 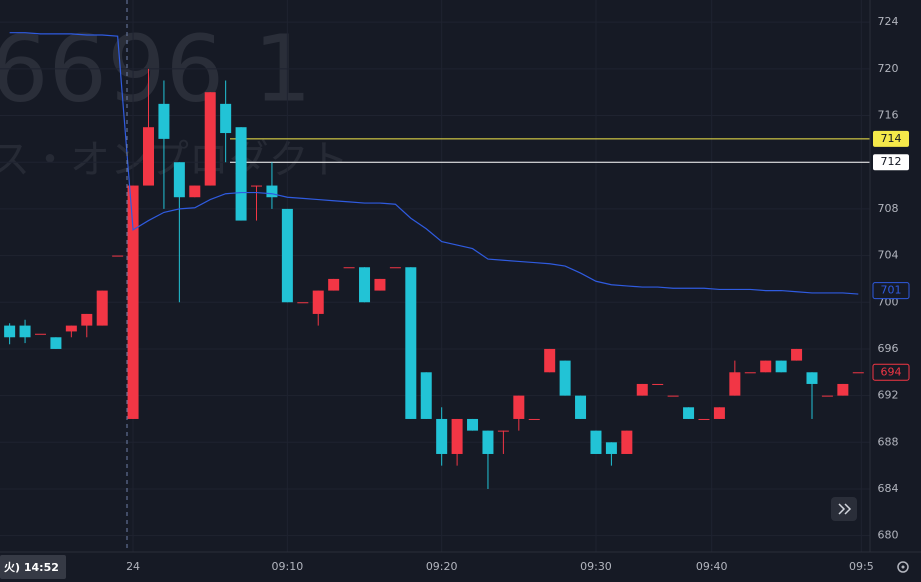 I want to click on y-tick-label: 680, so click(x=888, y=535).